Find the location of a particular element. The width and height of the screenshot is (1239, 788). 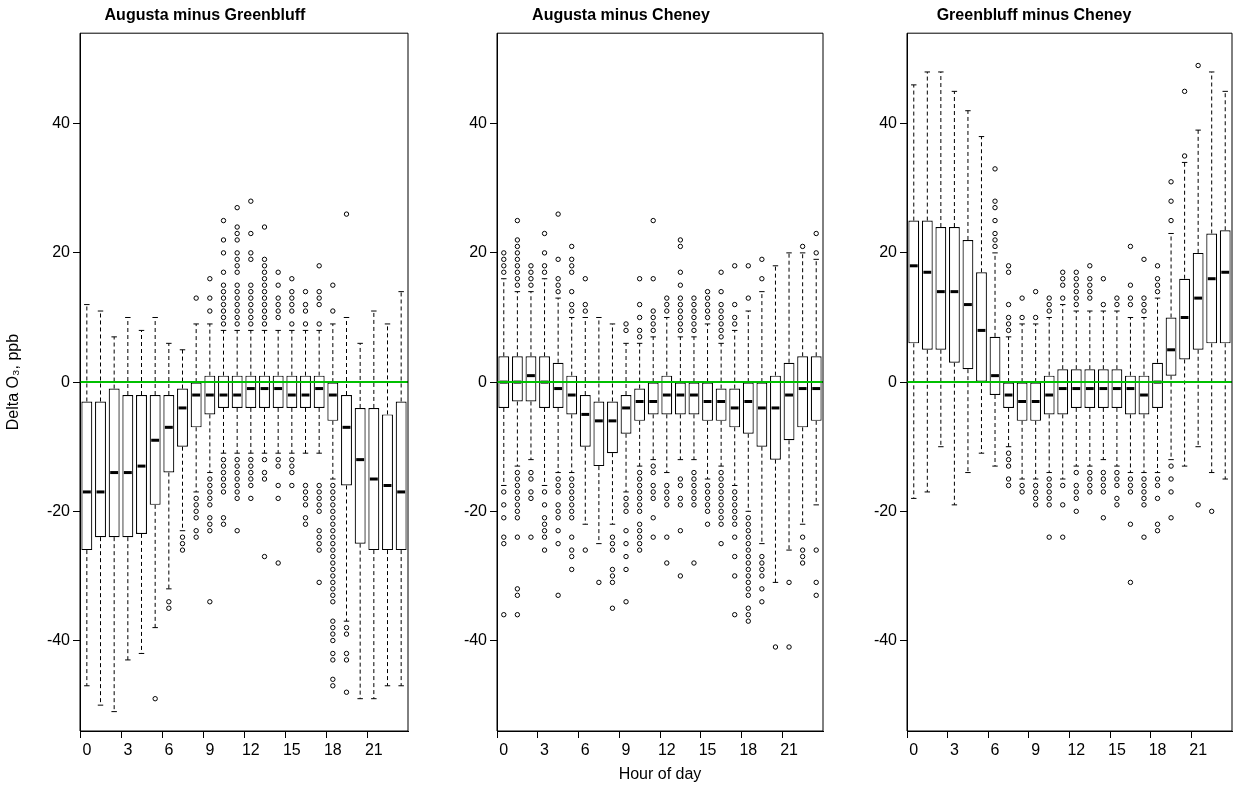

chart-title: Greenbluff minus Cheney is located at coordinates (1034, 15).